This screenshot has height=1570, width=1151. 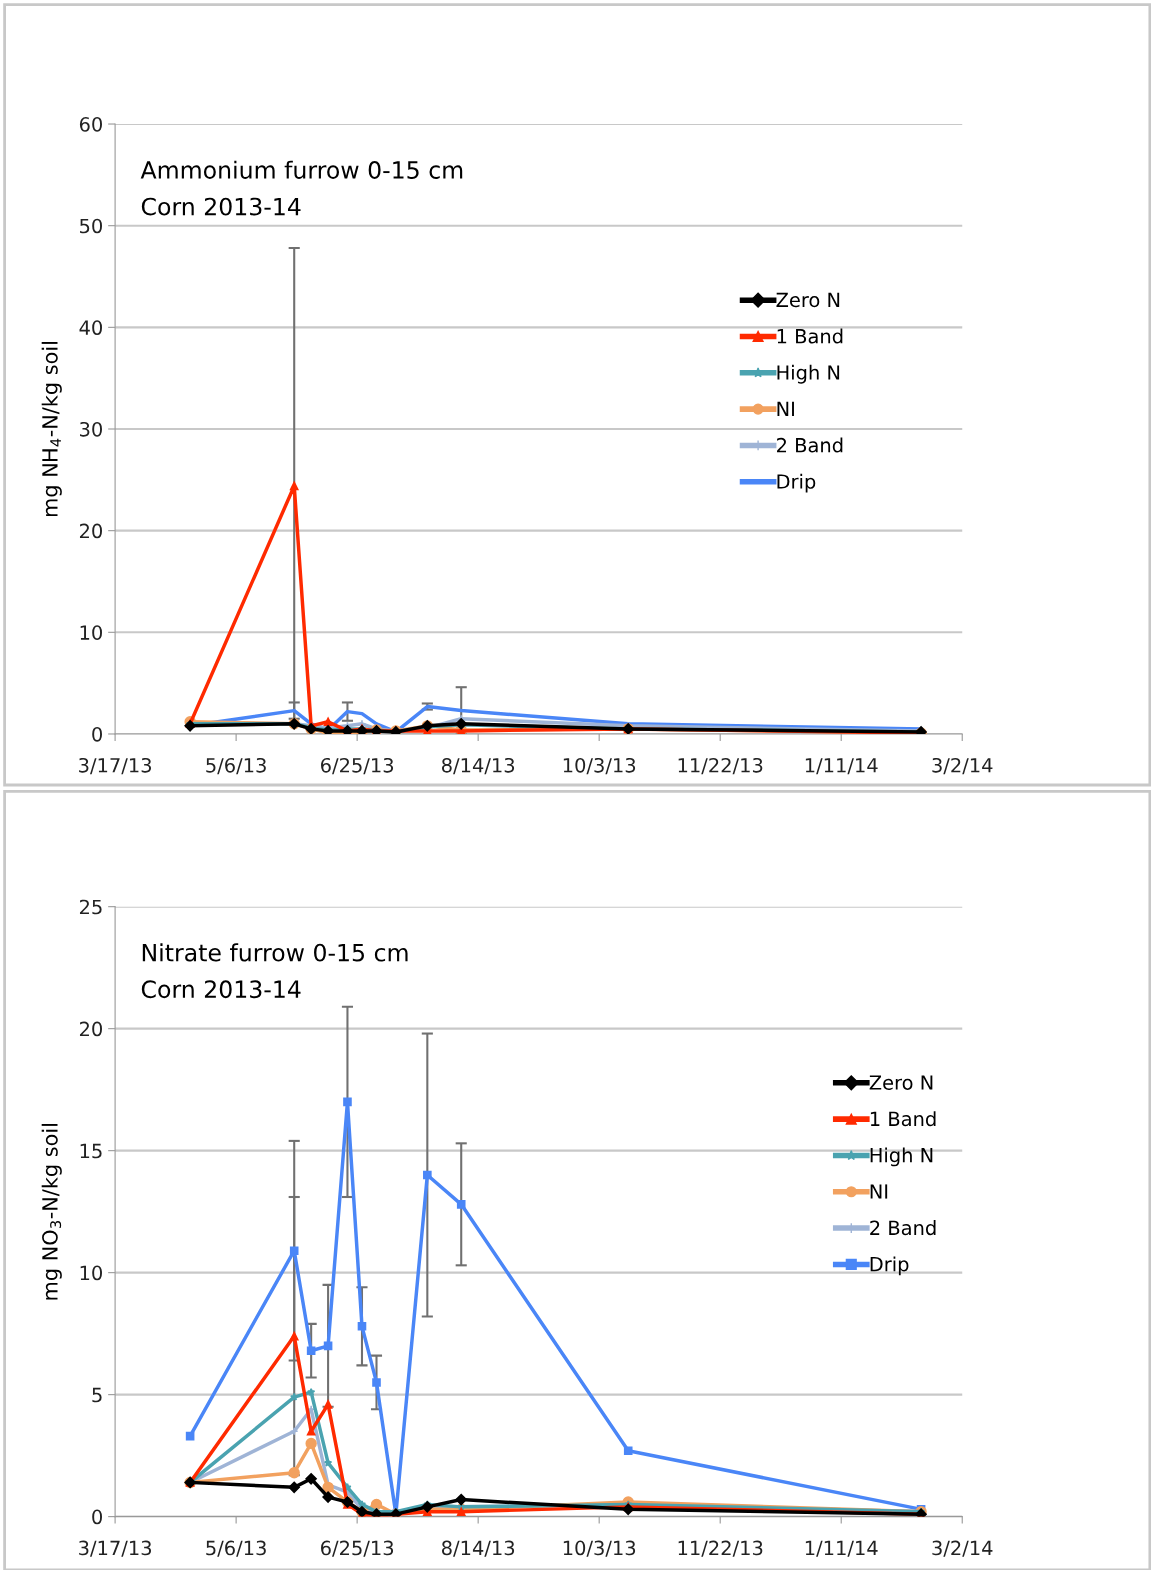 I want to click on y-tick-label: 5, so click(x=97, y=1395).